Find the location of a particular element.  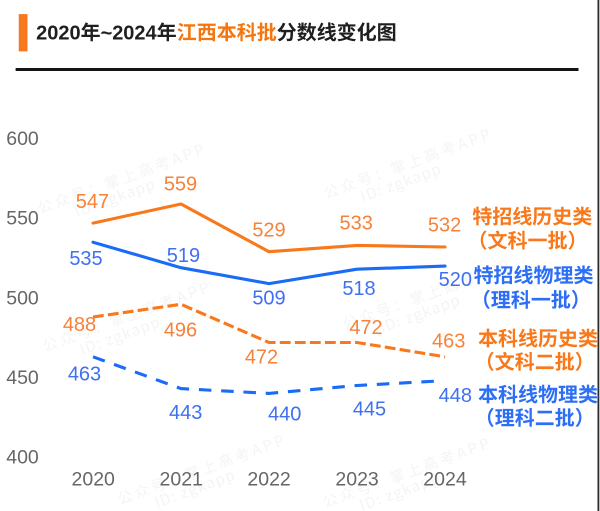

svg-text: 440 is located at coordinates (284, 414).